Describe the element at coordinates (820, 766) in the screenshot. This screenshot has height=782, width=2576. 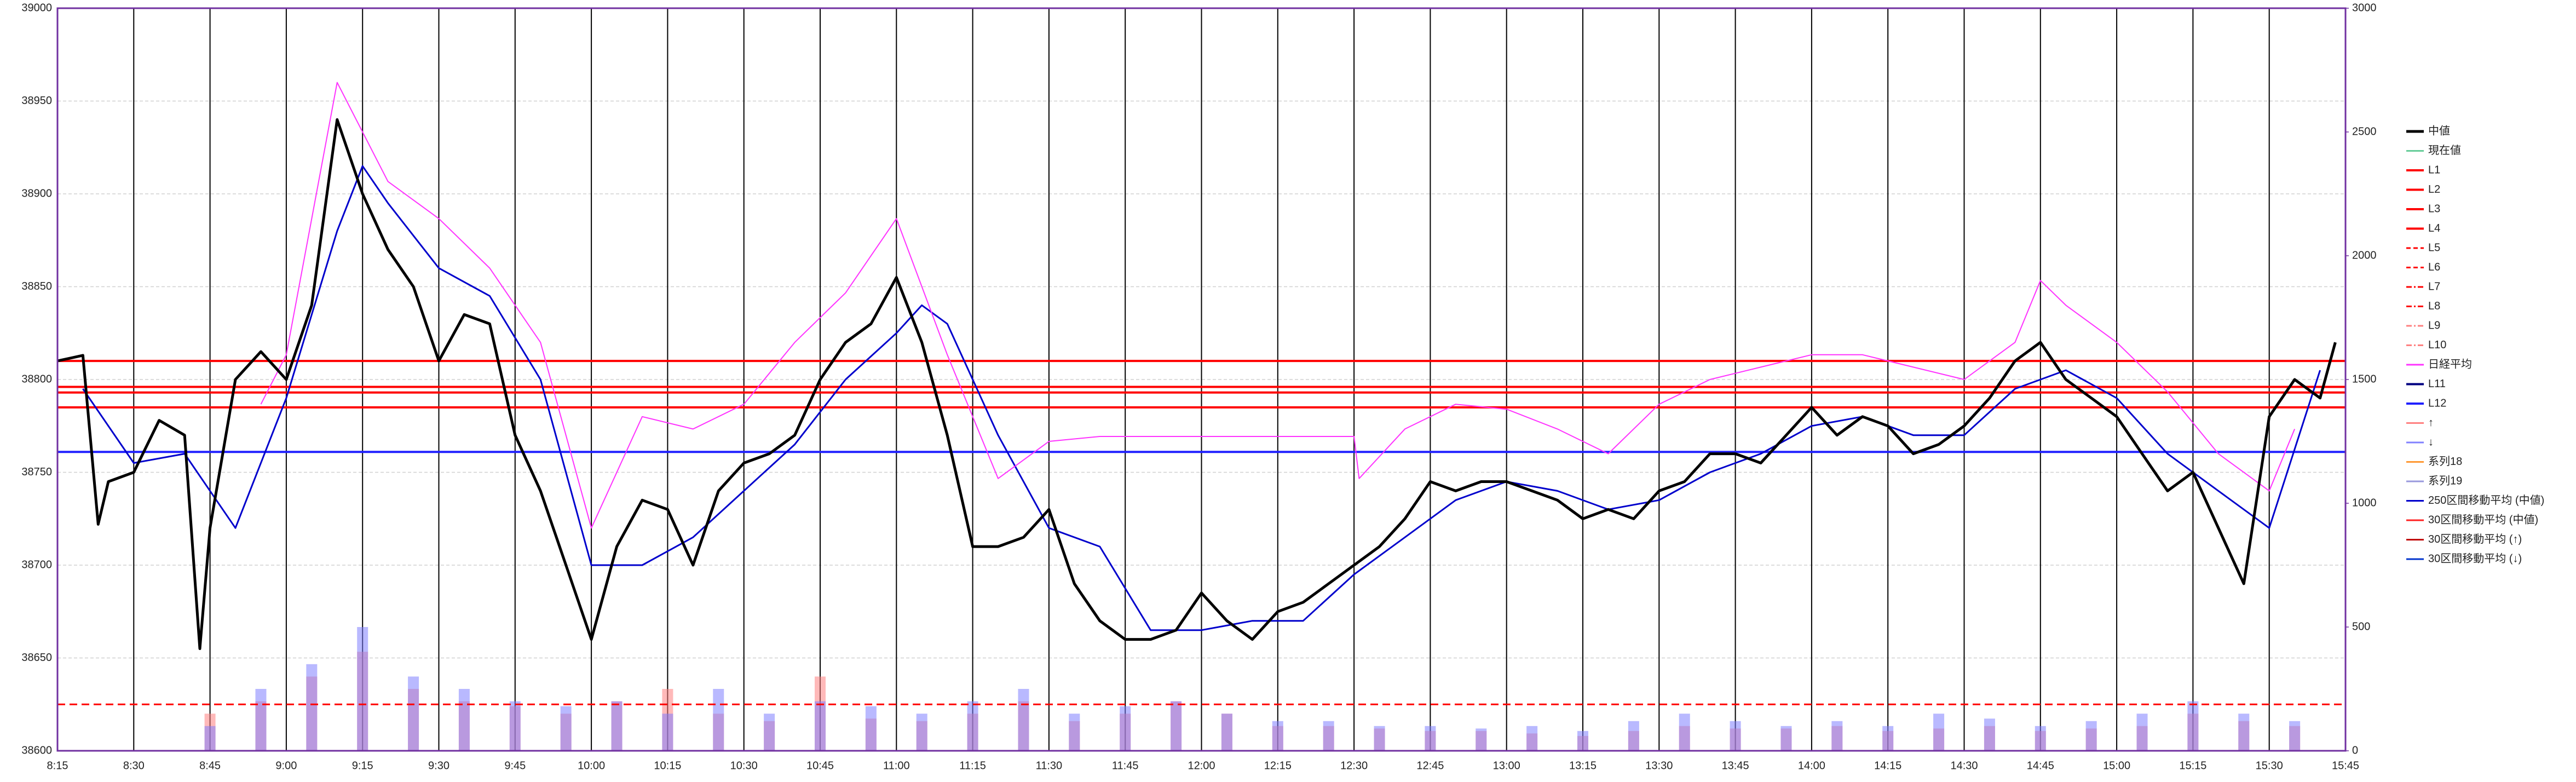
I see `x-tick-label: 10:45` at that location.